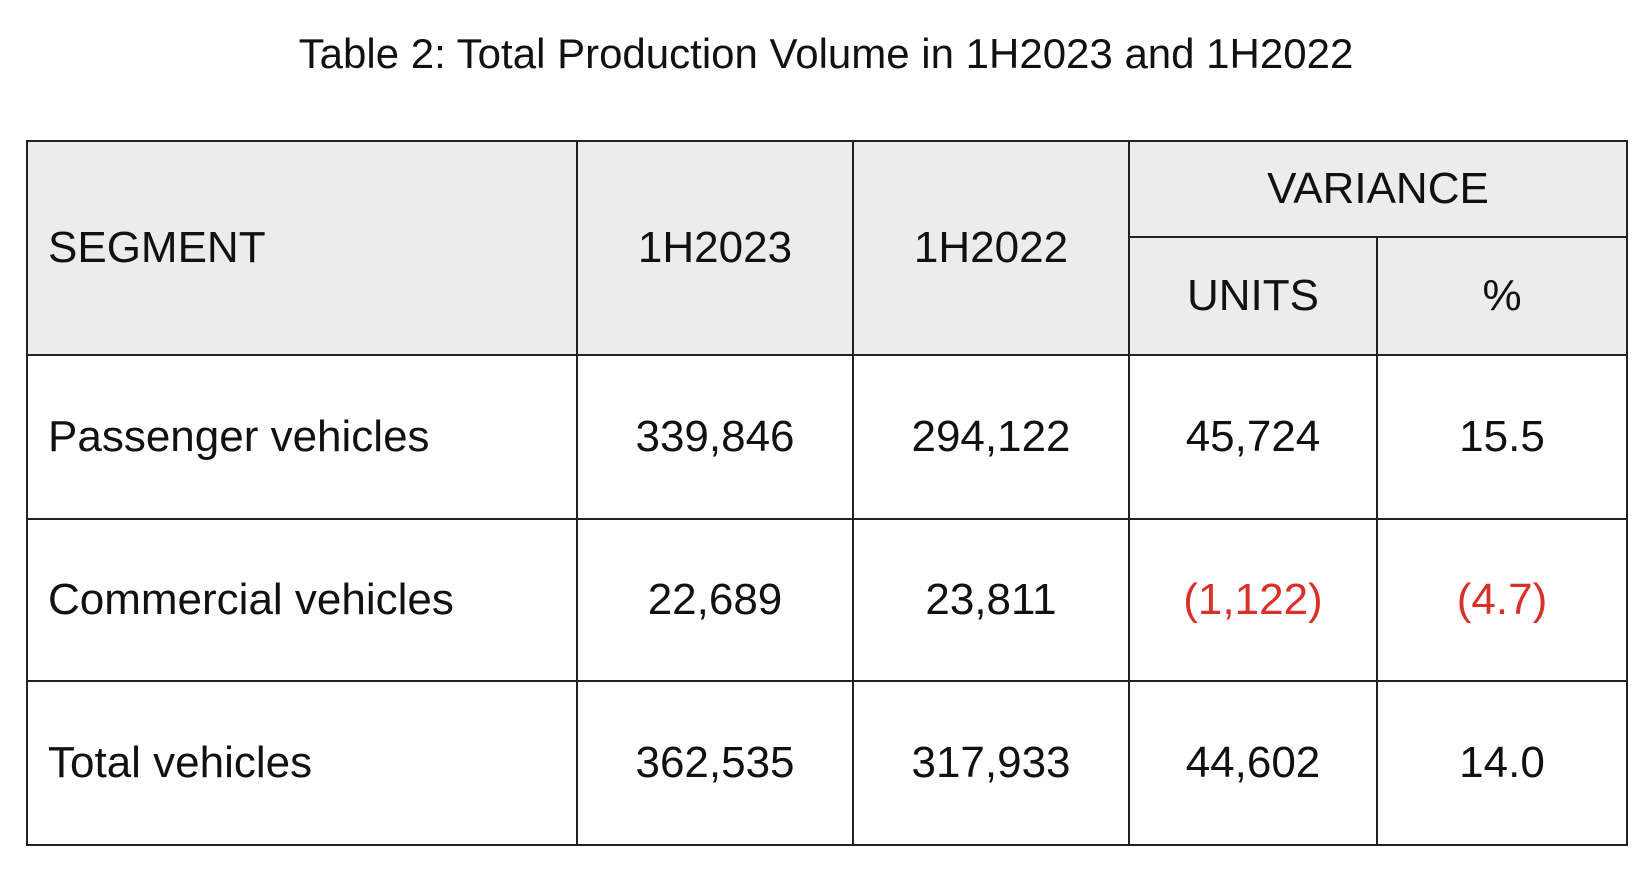 The width and height of the screenshot is (1652, 876). What do you see at coordinates (302, 600) in the screenshot?
I see `segment-cell: Commercial vehicles` at bounding box center [302, 600].